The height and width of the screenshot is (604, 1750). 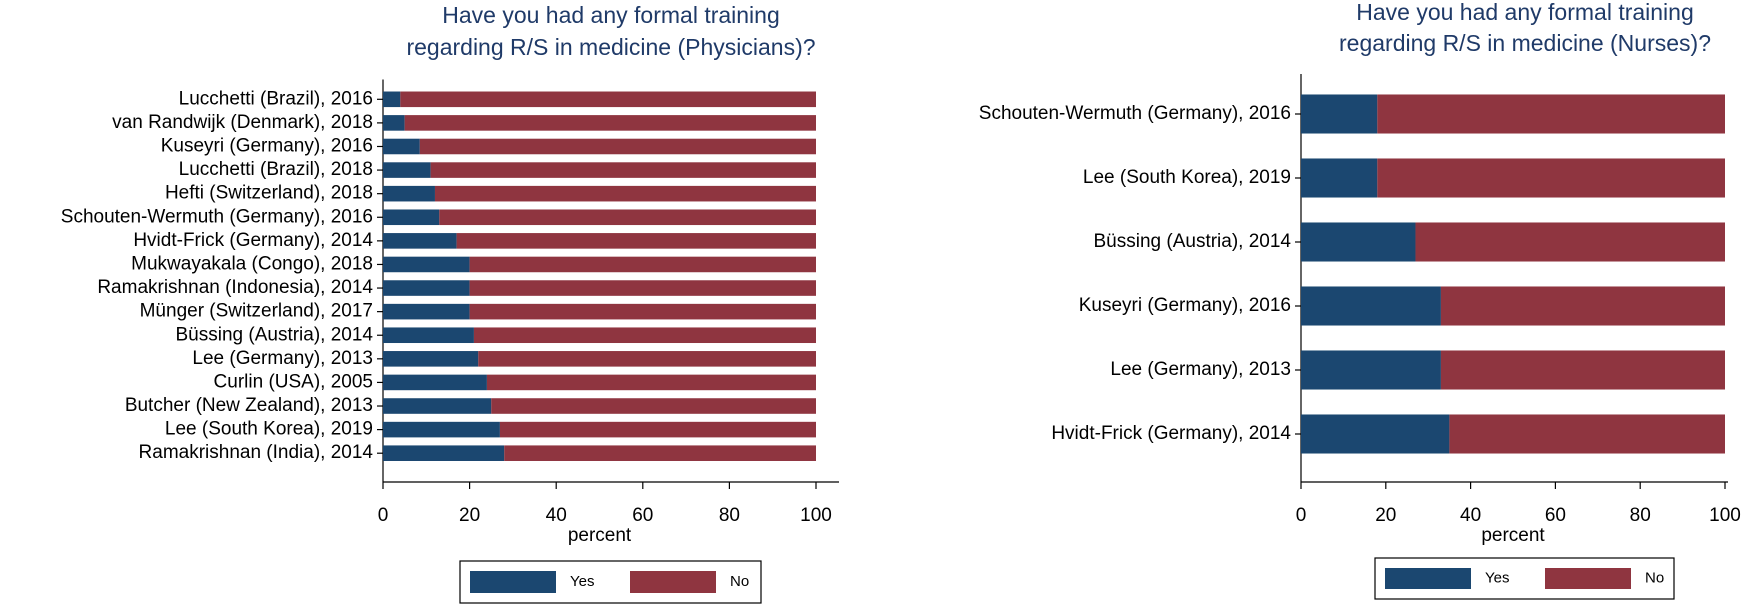 I want to click on chart-title: regarding R/S in medicine (Nurses)?, so click(x=1525, y=43).